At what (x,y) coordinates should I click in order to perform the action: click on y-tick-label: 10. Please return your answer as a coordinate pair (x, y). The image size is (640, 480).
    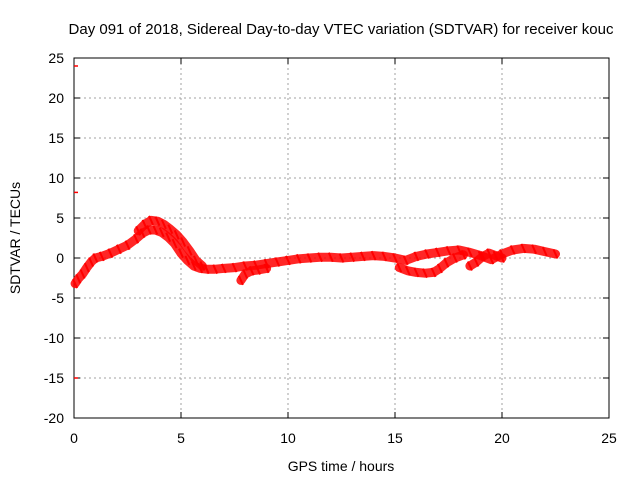
    Looking at the image, I should click on (56, 178).